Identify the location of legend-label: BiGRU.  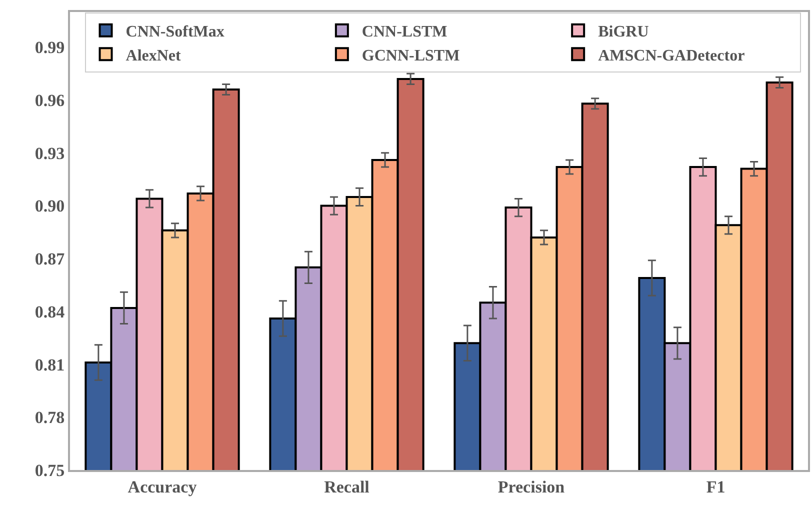
(624, 32).